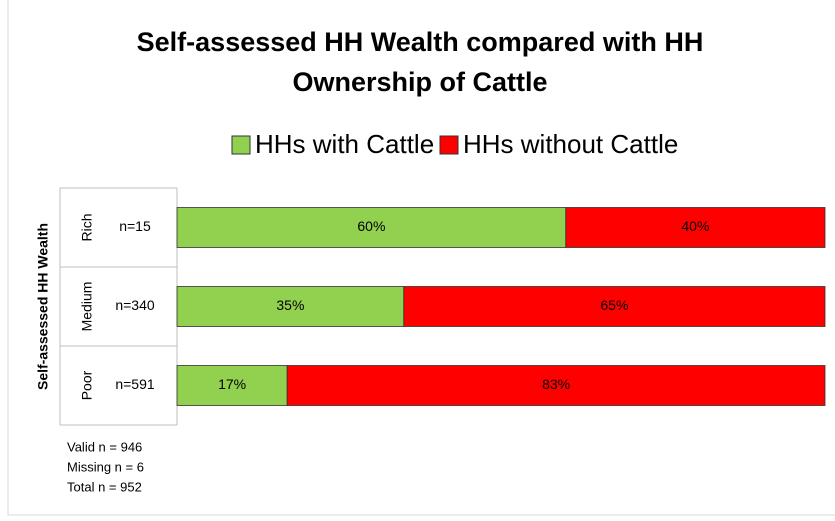 This screenshot has height=521, width=835. I want to click on category-note: n=591, so click(135, 384).